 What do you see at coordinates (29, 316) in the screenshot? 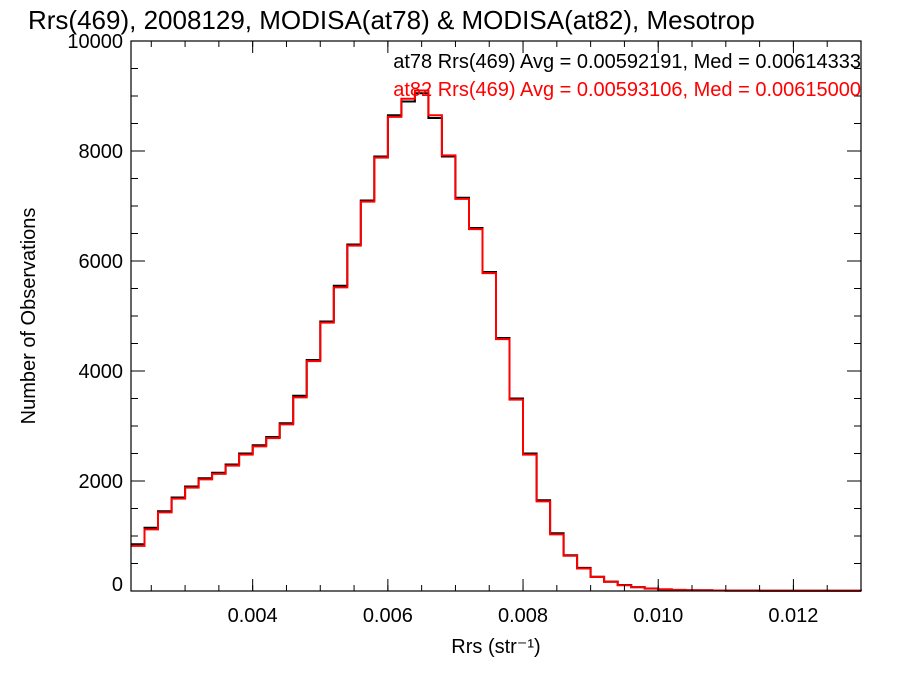
I see `y-axis-label: Number of Observations` at bounding box center [29, 316].